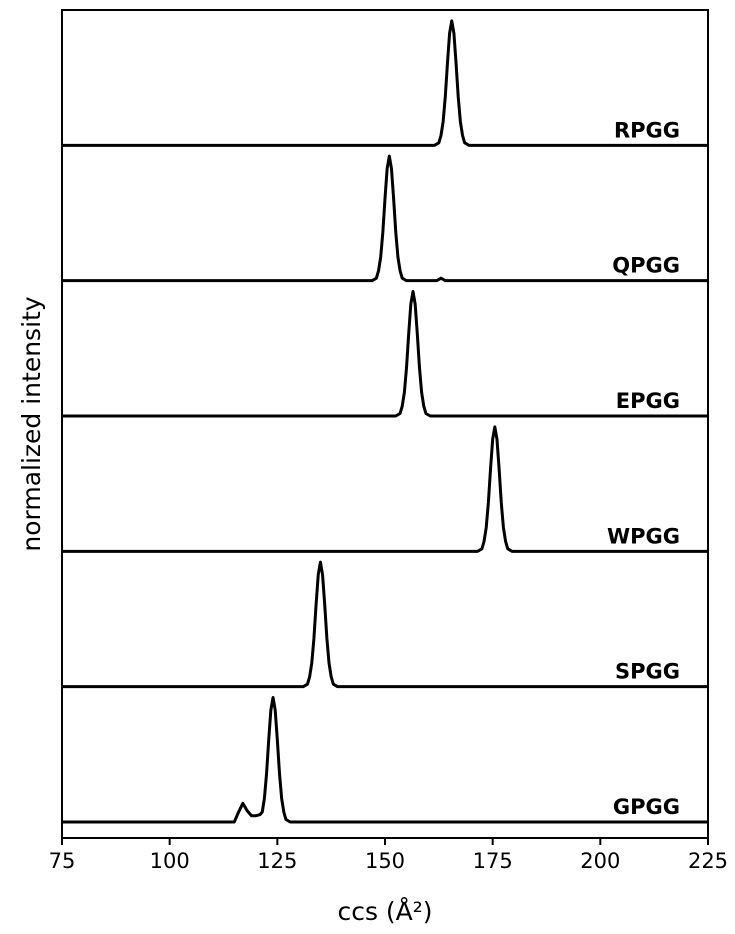 This screenshot has height=934, width=735. What do you see at coordinates (385, 861) in the screenshot?
I see `x-tick-label: 150` at bounding box center [385, 861].